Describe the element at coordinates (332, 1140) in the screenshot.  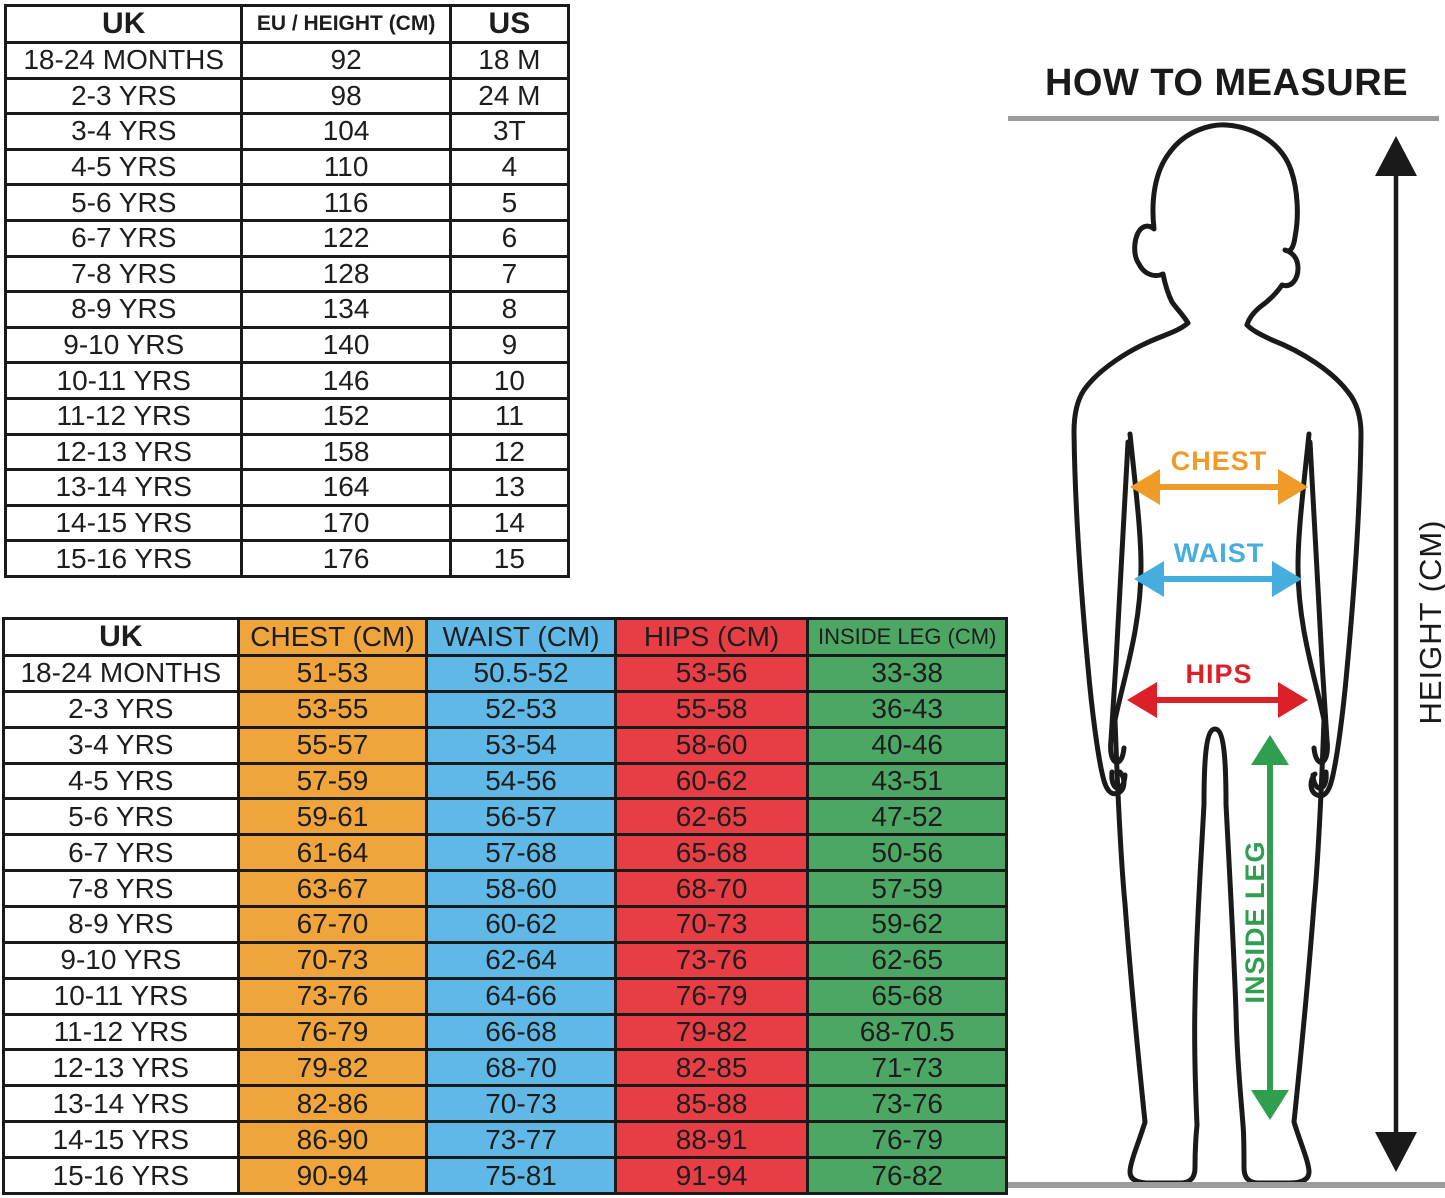
I see `cell: 86-90` at that location.